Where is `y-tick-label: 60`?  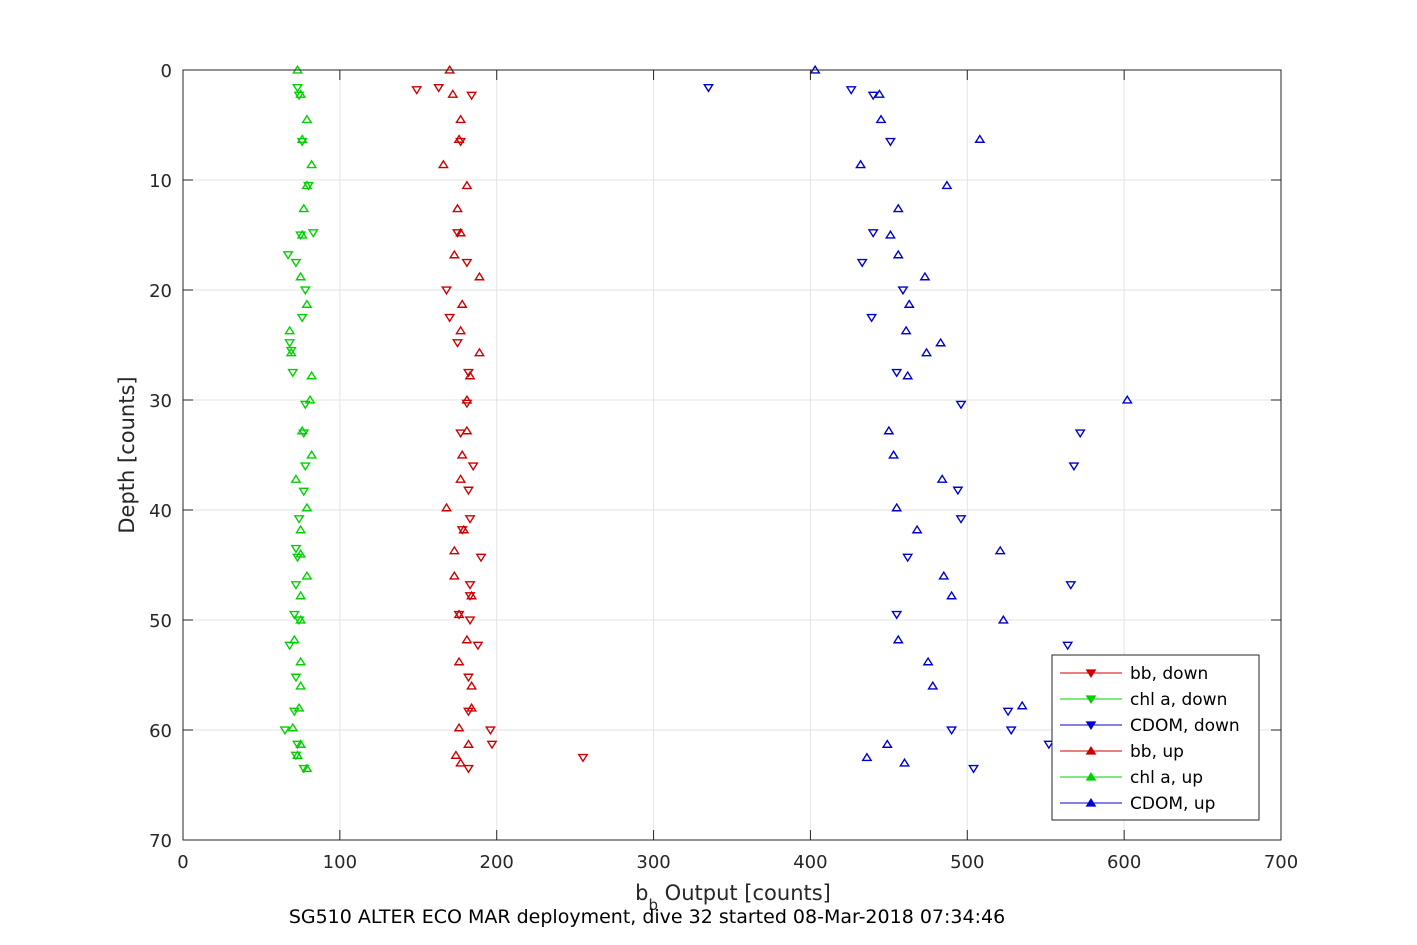
y-tick-label: 60 is located at coordinates (160, 731).